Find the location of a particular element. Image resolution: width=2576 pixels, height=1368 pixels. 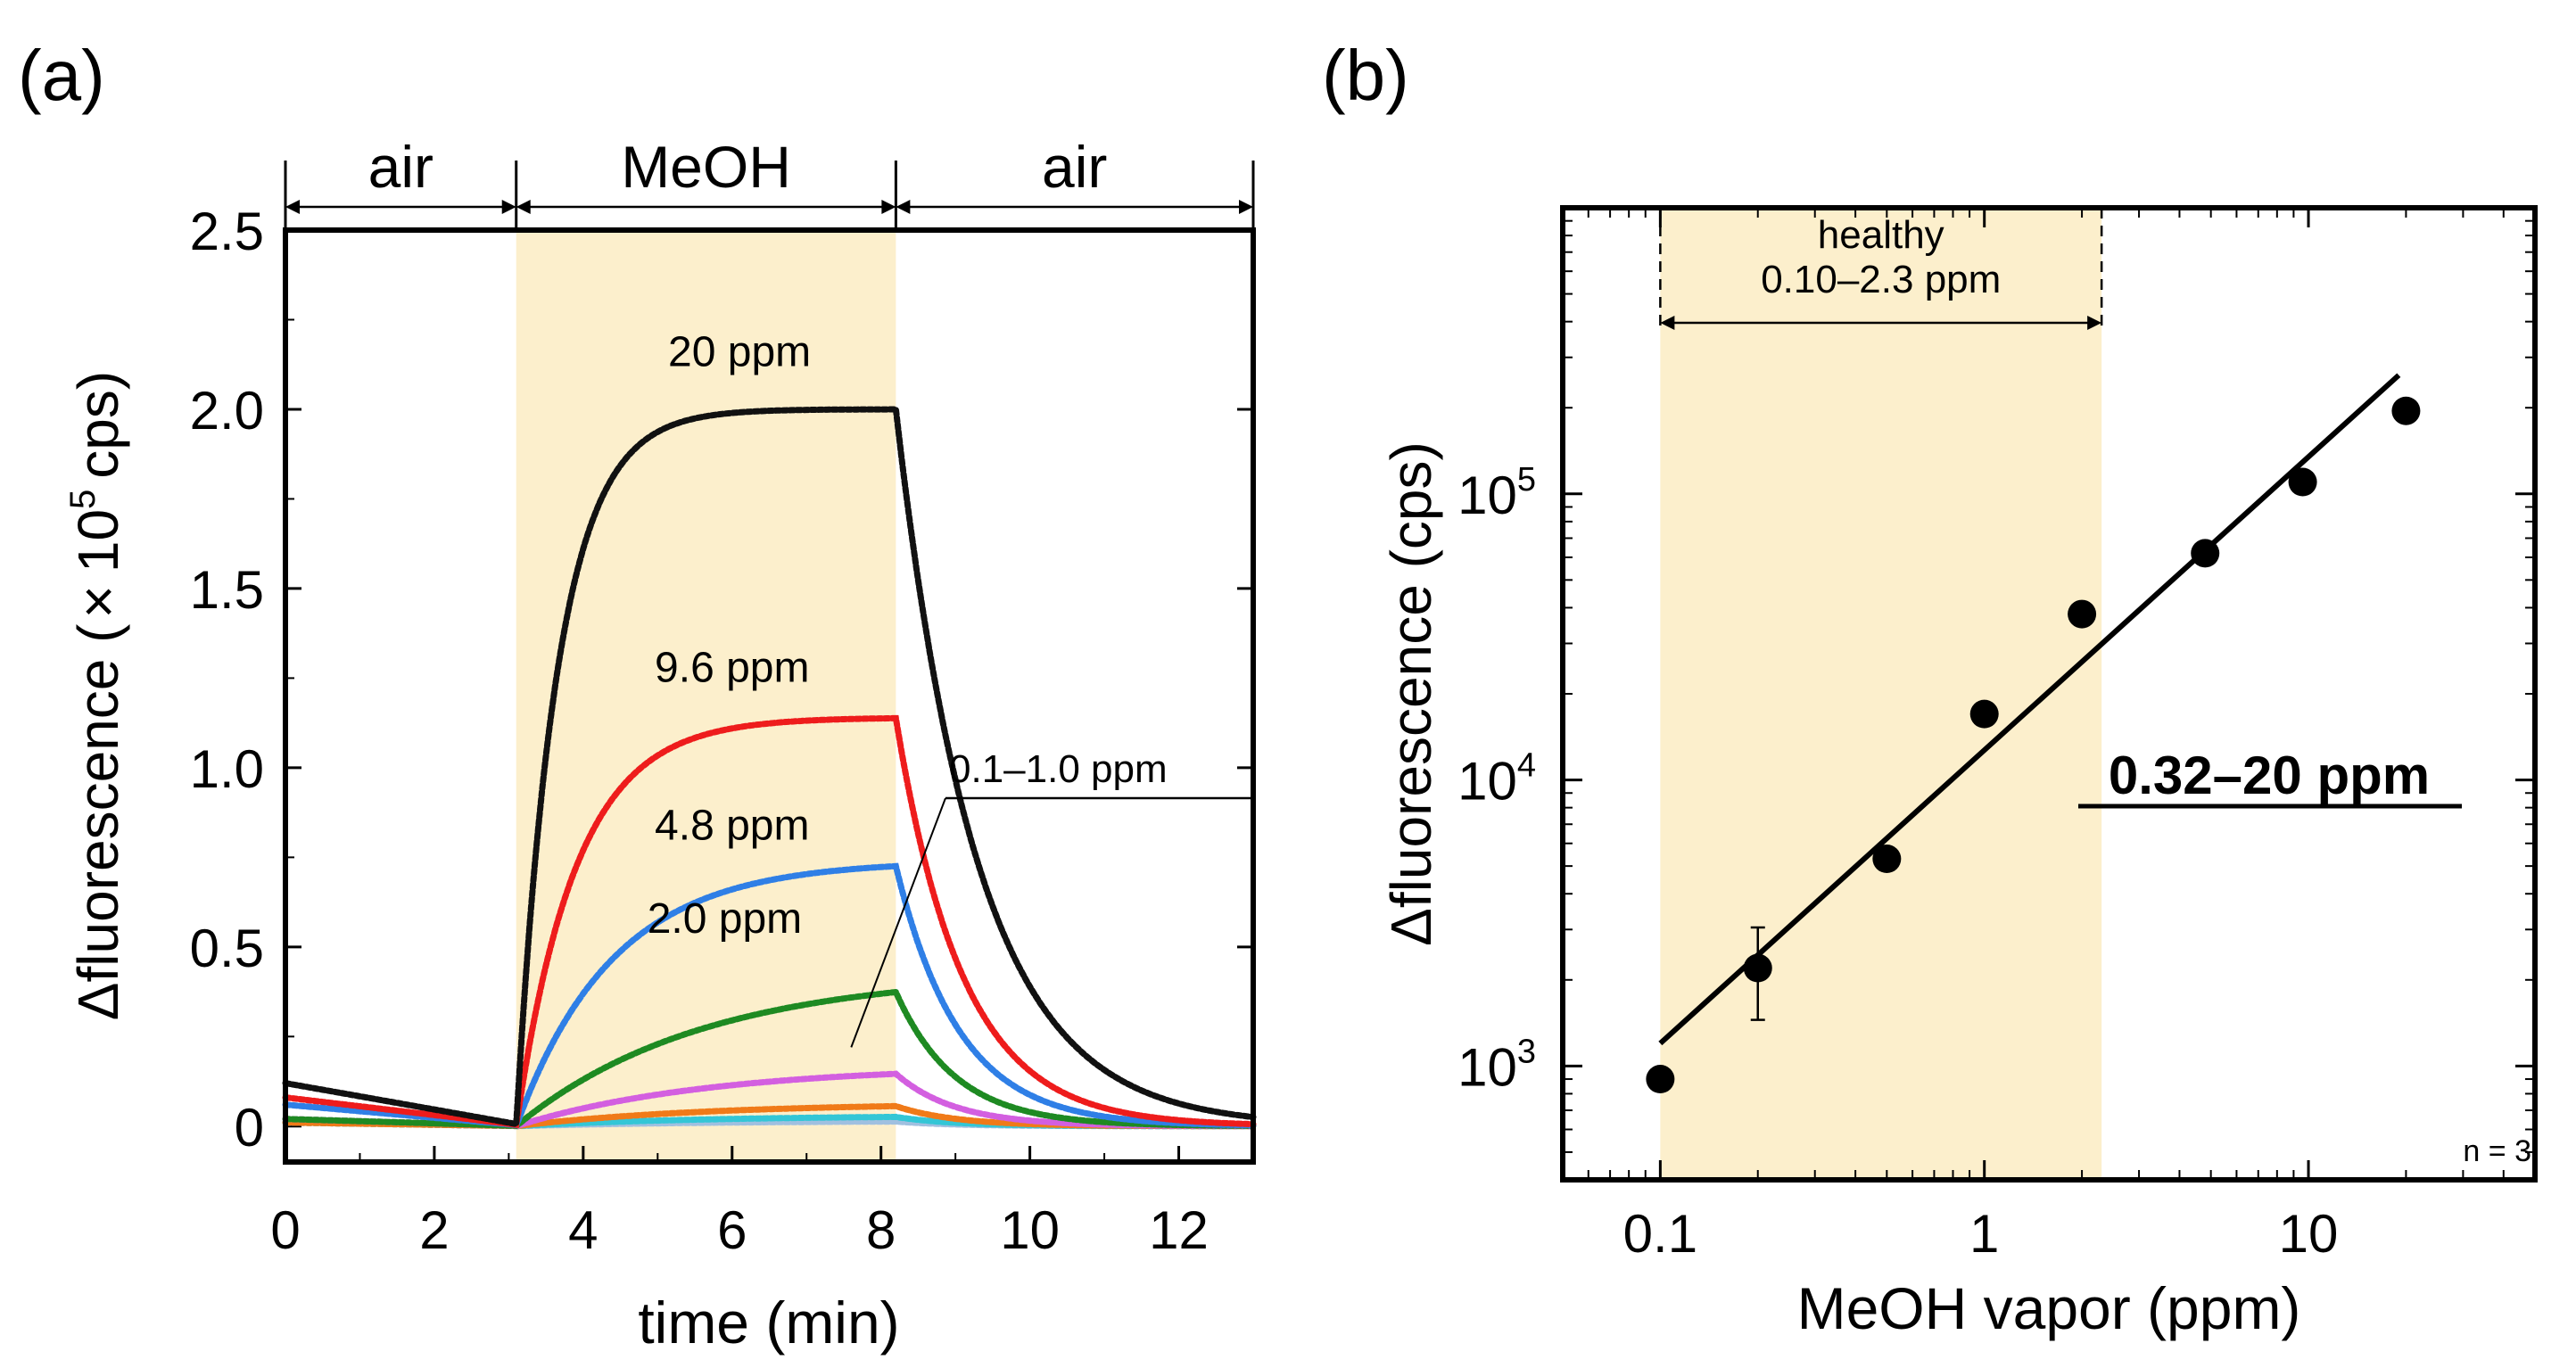

y-tick-label: 1.0 is located at coordinates (227, 769).